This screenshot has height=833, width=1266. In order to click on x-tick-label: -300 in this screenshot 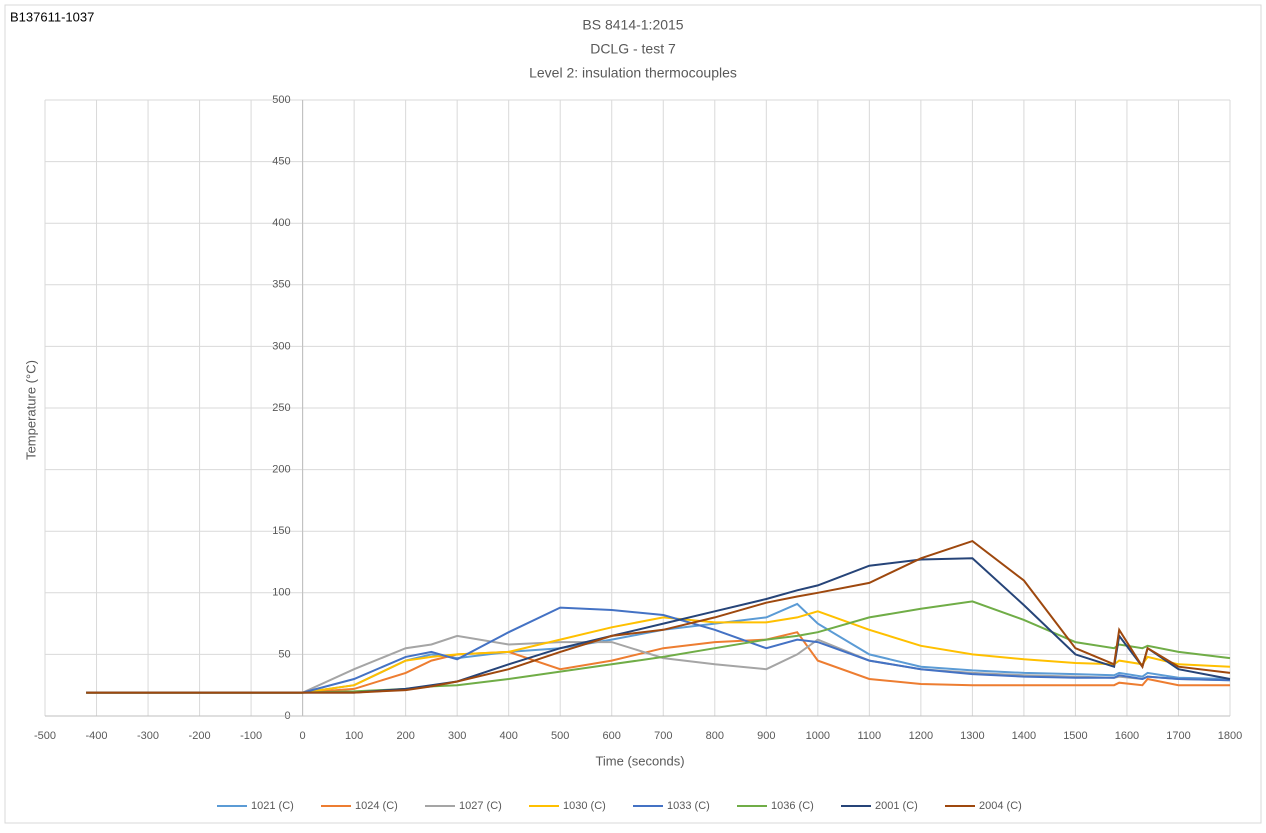, I will do `click(148, 736)`.